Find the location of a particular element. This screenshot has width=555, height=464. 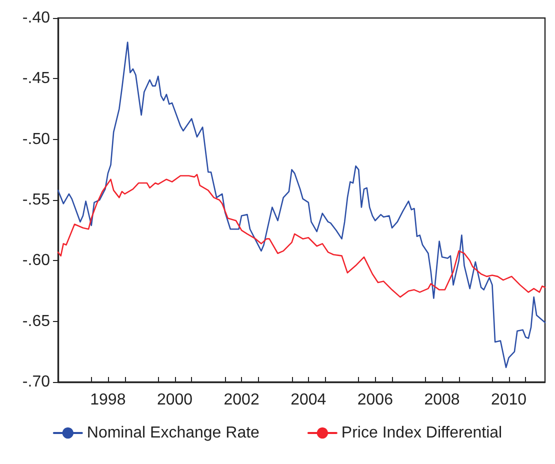

y-tick-label: -.70 is located at coordinates (36, 382).